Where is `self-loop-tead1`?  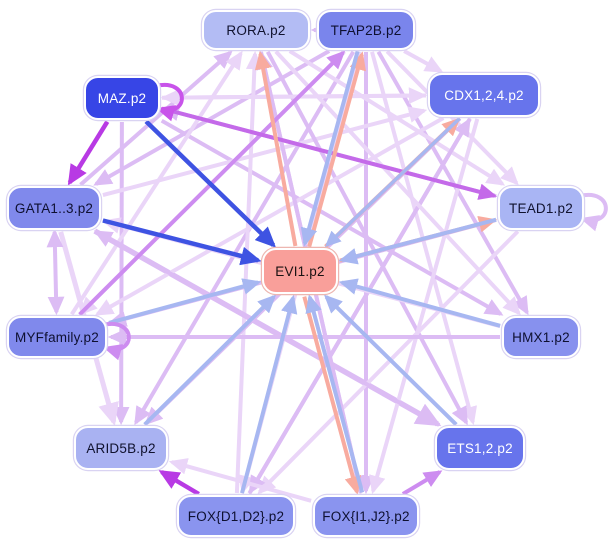
self-loop-tead1 is located at coordinates (593, 212).